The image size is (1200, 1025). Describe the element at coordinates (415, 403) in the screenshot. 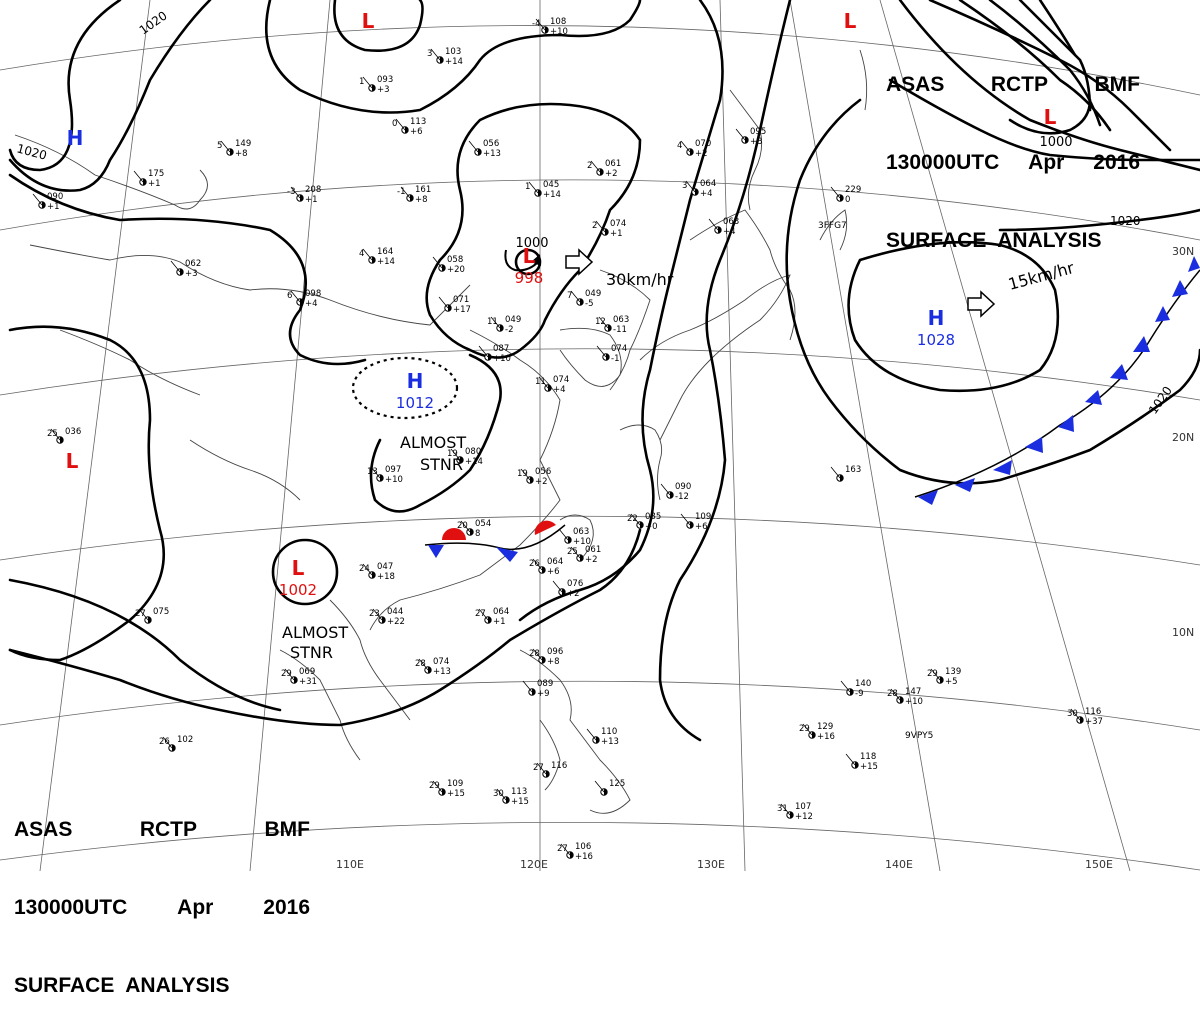

I see `pressure-value: 1012` at that location.